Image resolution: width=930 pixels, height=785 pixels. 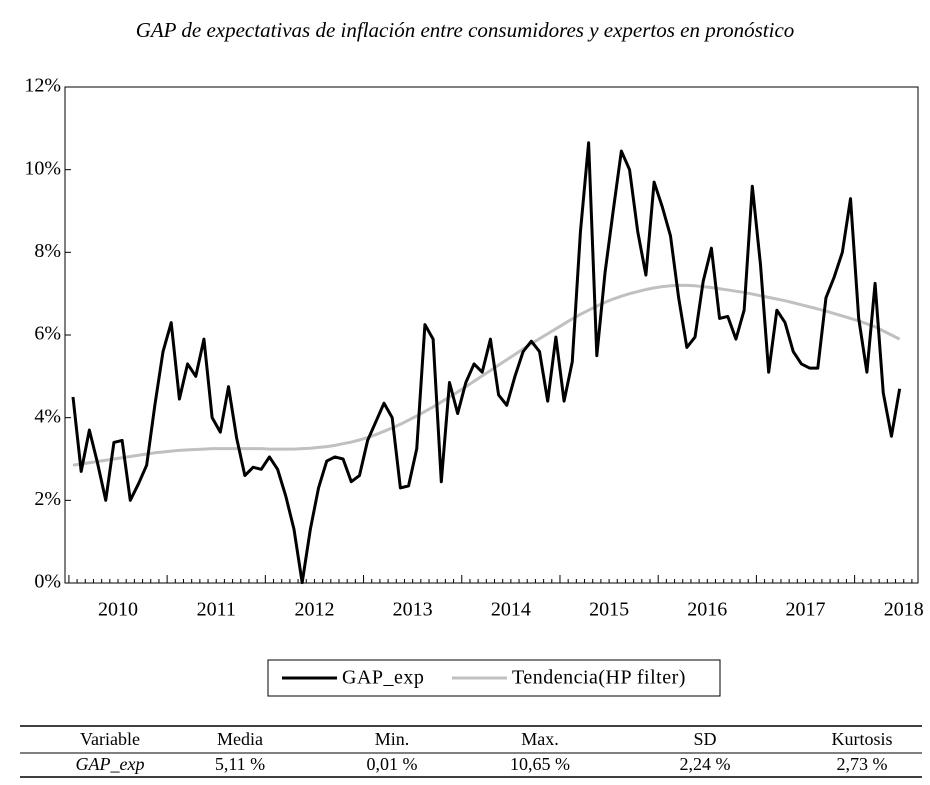 I want to click on x-tick-label: 2011, so click(x=216, y=610).